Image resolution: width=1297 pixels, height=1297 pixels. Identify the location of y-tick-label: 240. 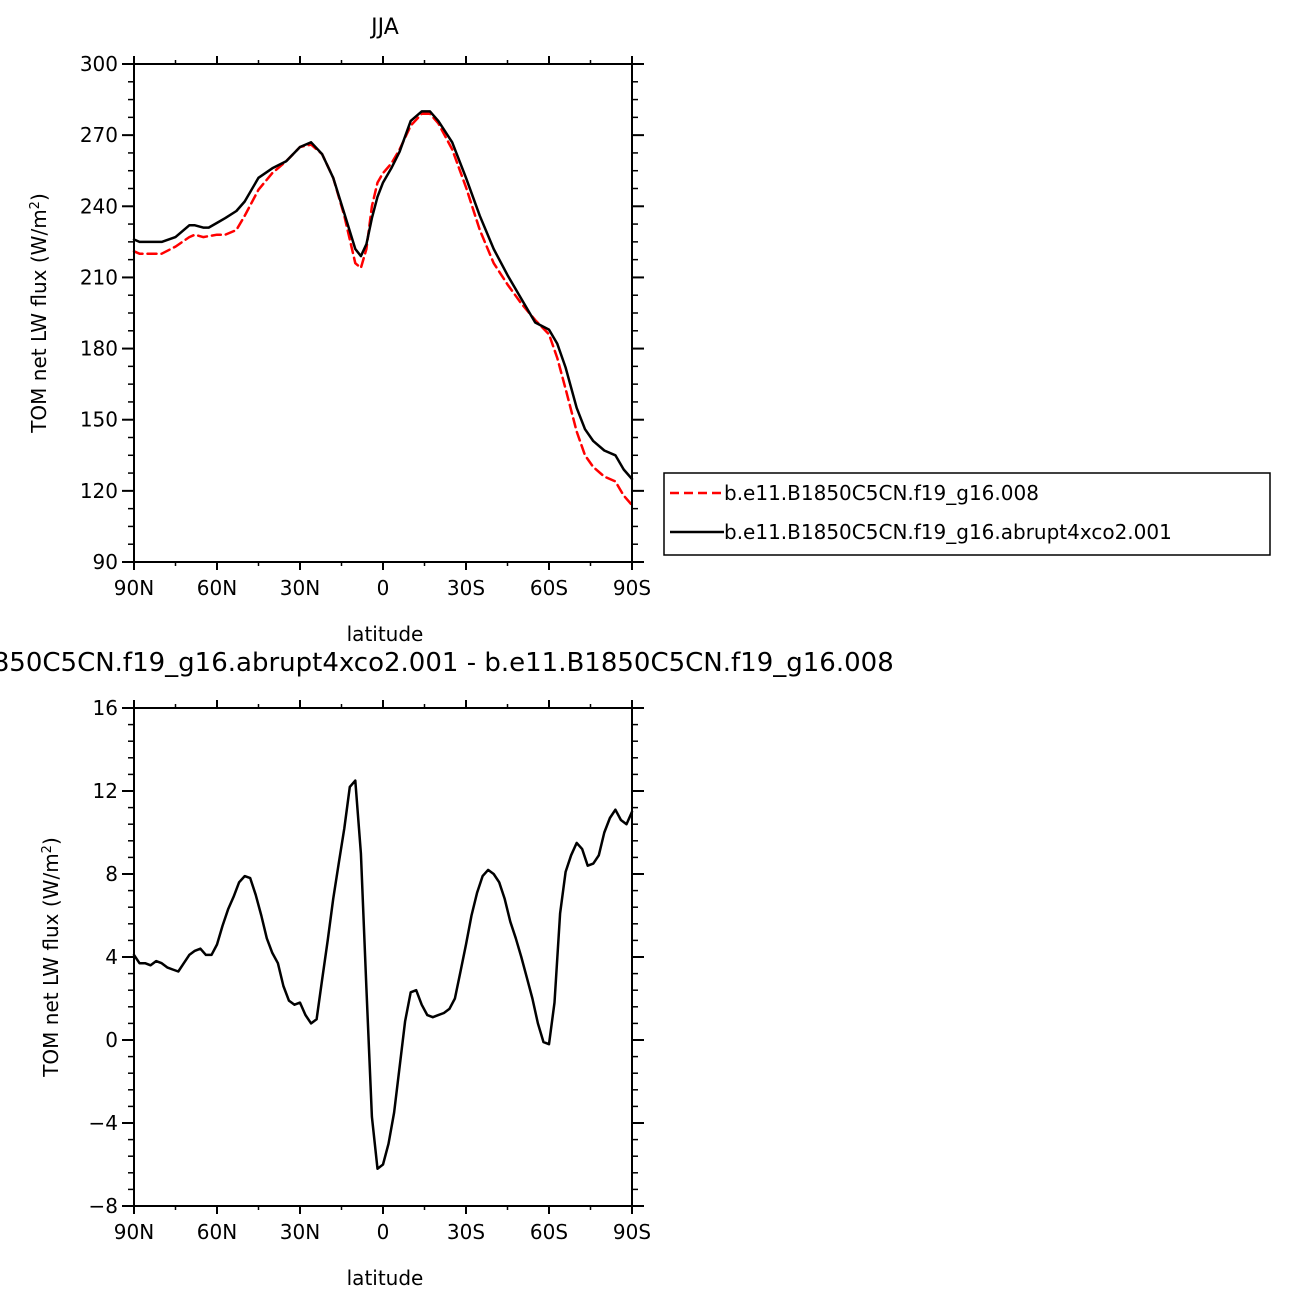
(99, 206).